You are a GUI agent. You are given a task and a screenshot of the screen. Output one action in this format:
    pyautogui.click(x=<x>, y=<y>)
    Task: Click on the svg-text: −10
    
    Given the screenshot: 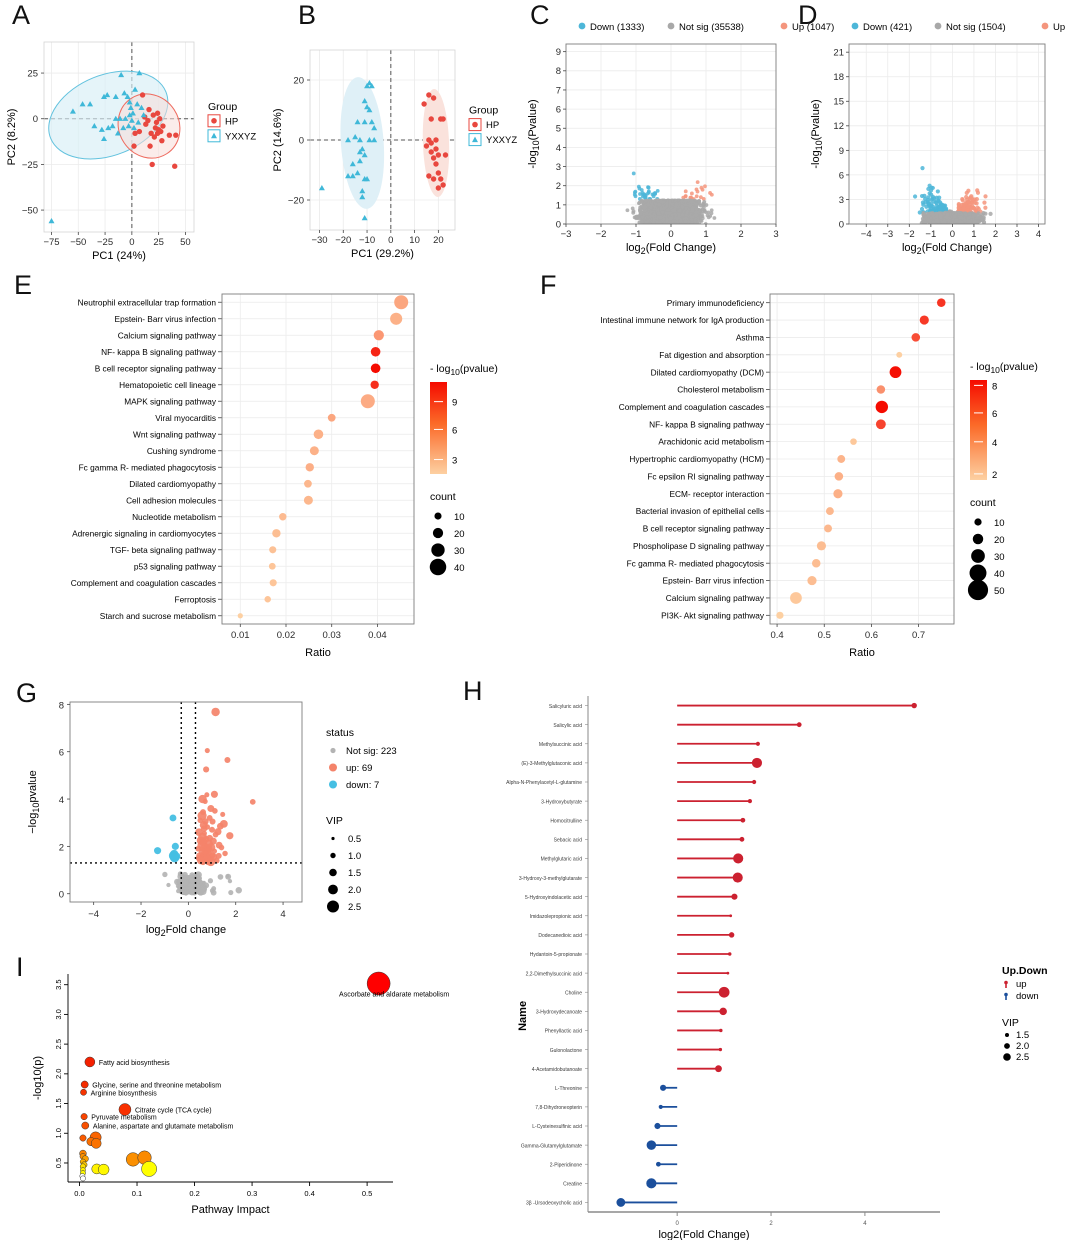 What is the action you would take?
    pyautogui.click(x=367, y=240)
    